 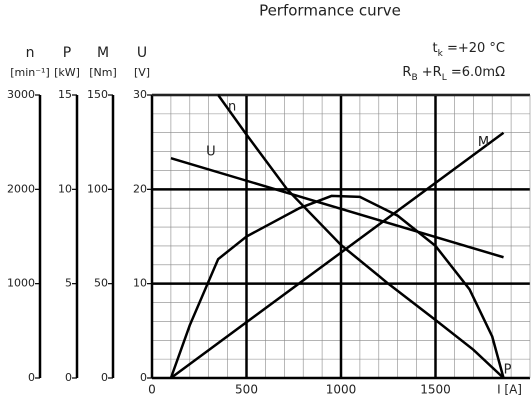 I want to click on y-tick-label: 5, so click(x=68, y=283).